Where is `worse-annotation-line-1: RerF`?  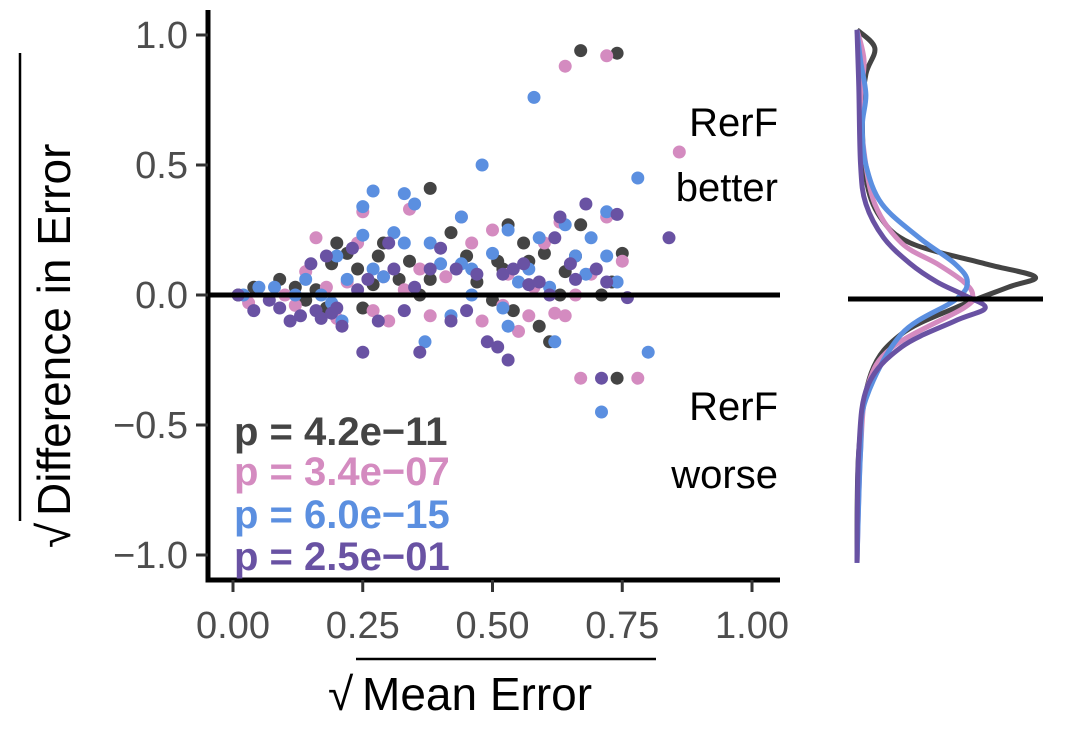
worse-annotation-line-1: RerF is located at coordinates (733, 407).